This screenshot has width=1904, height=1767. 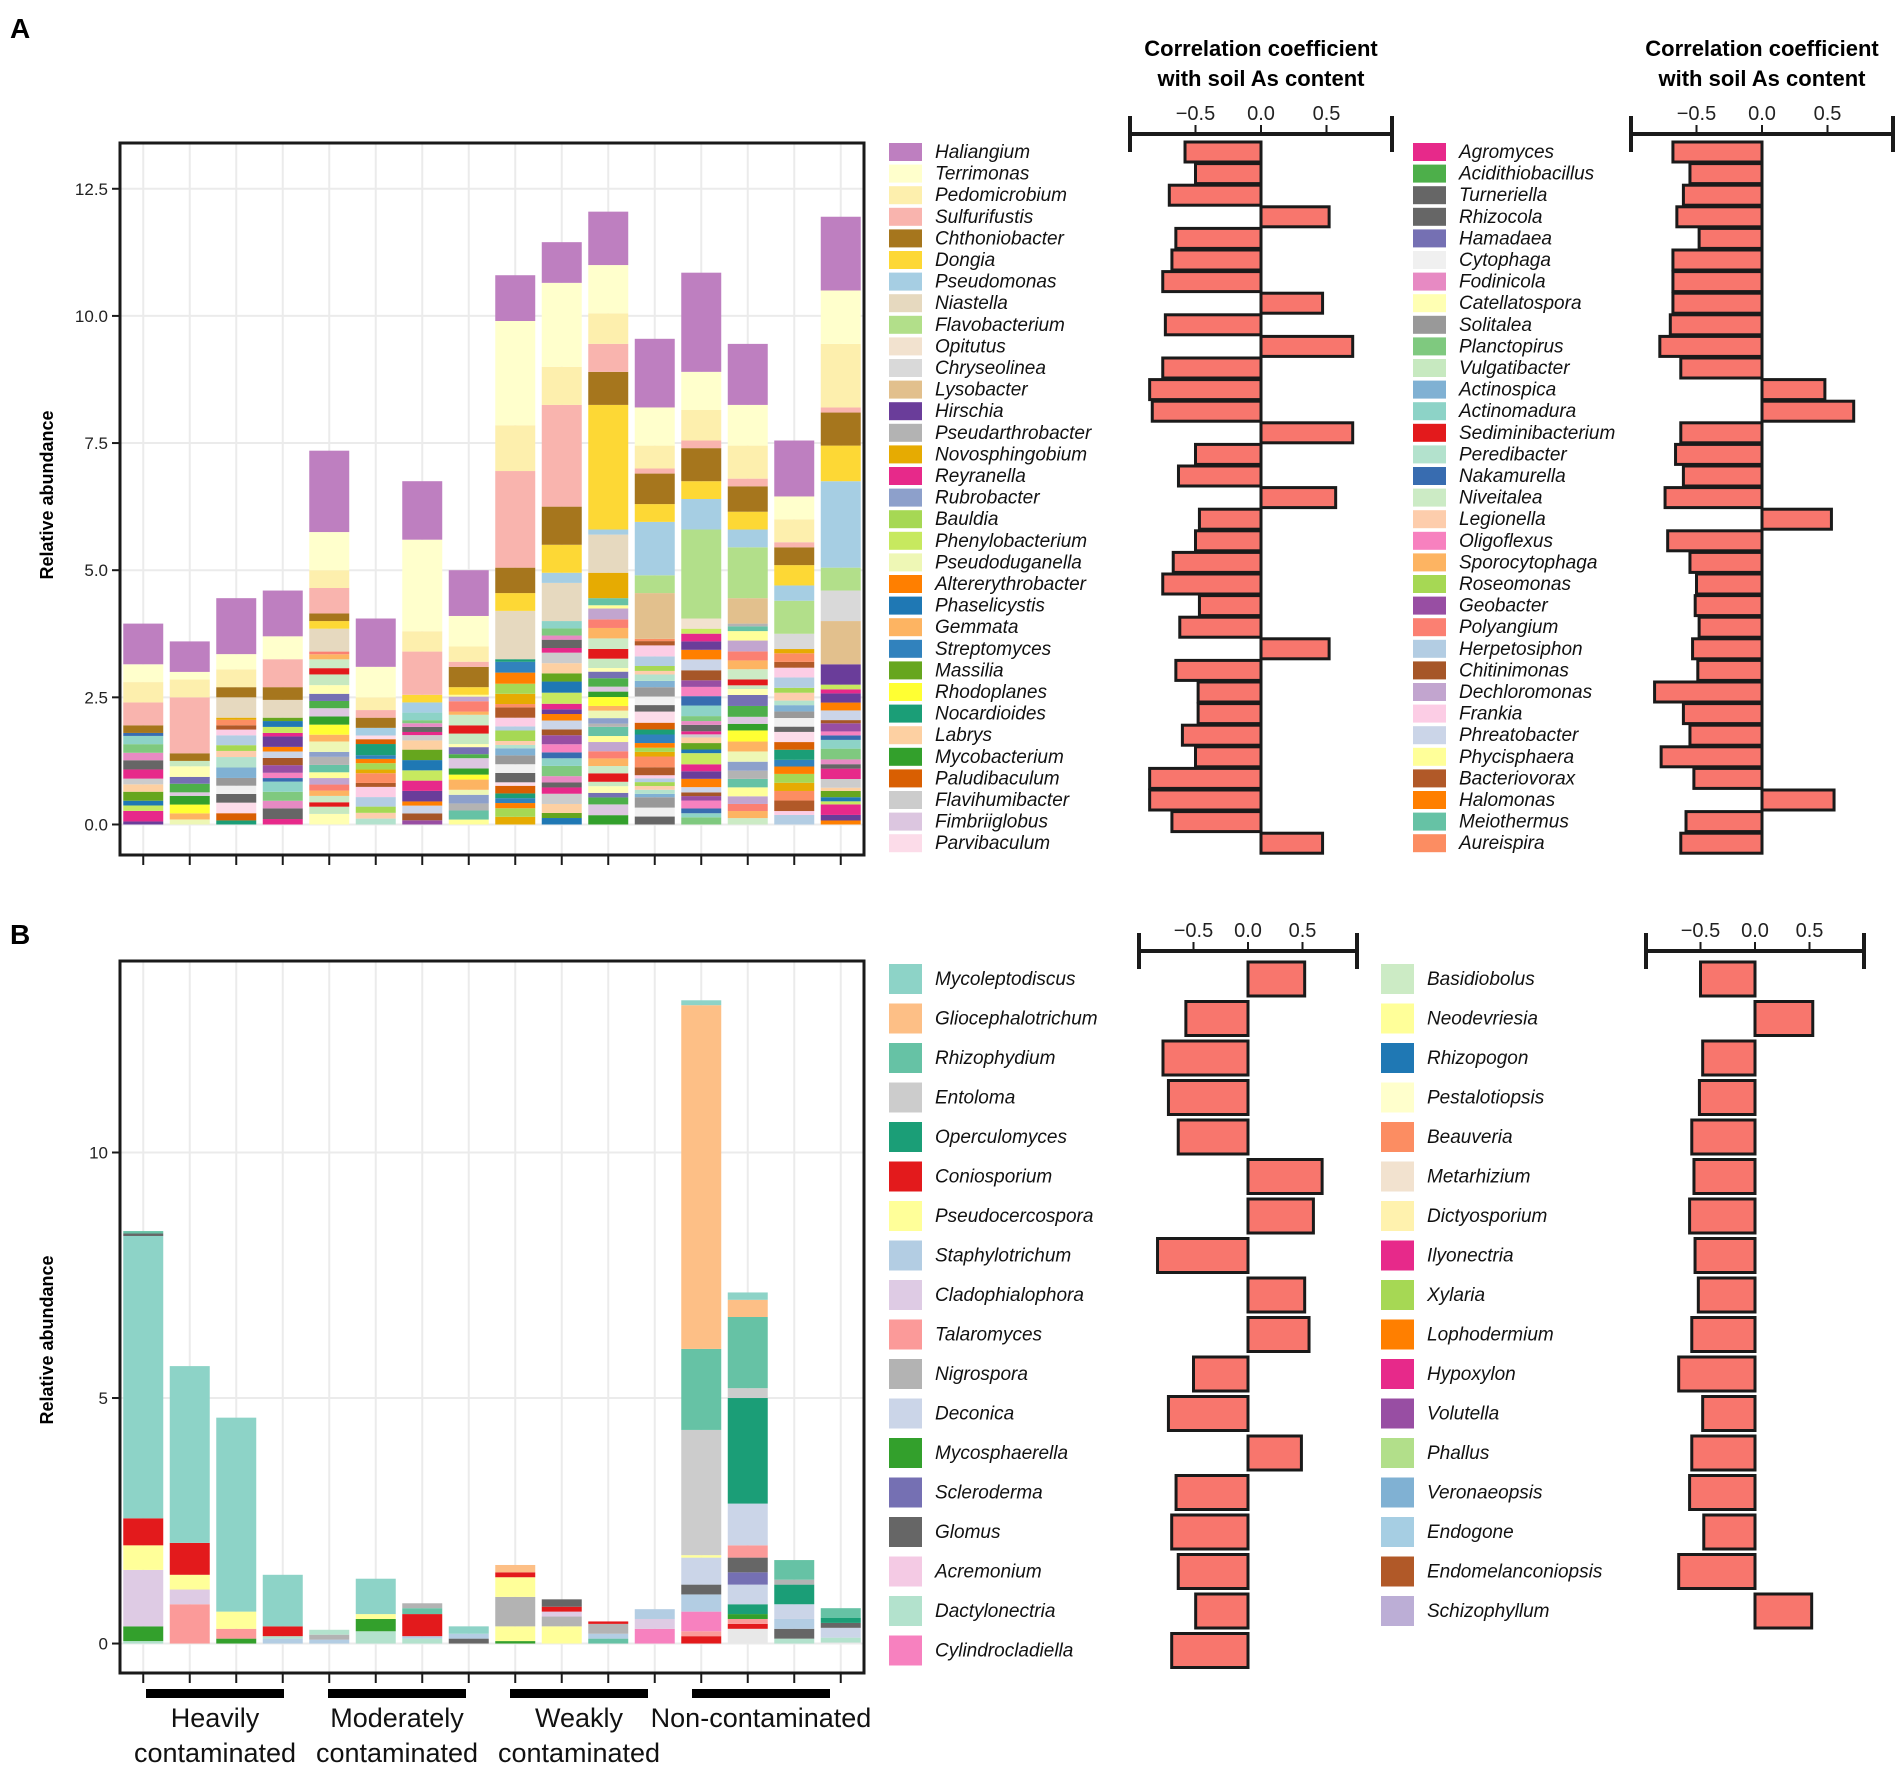 What do you see at coordinates (515, 1568) in the screenshot?
I see `bar-segment-gliocephalotrichum` at bounding box center [515, 1568].